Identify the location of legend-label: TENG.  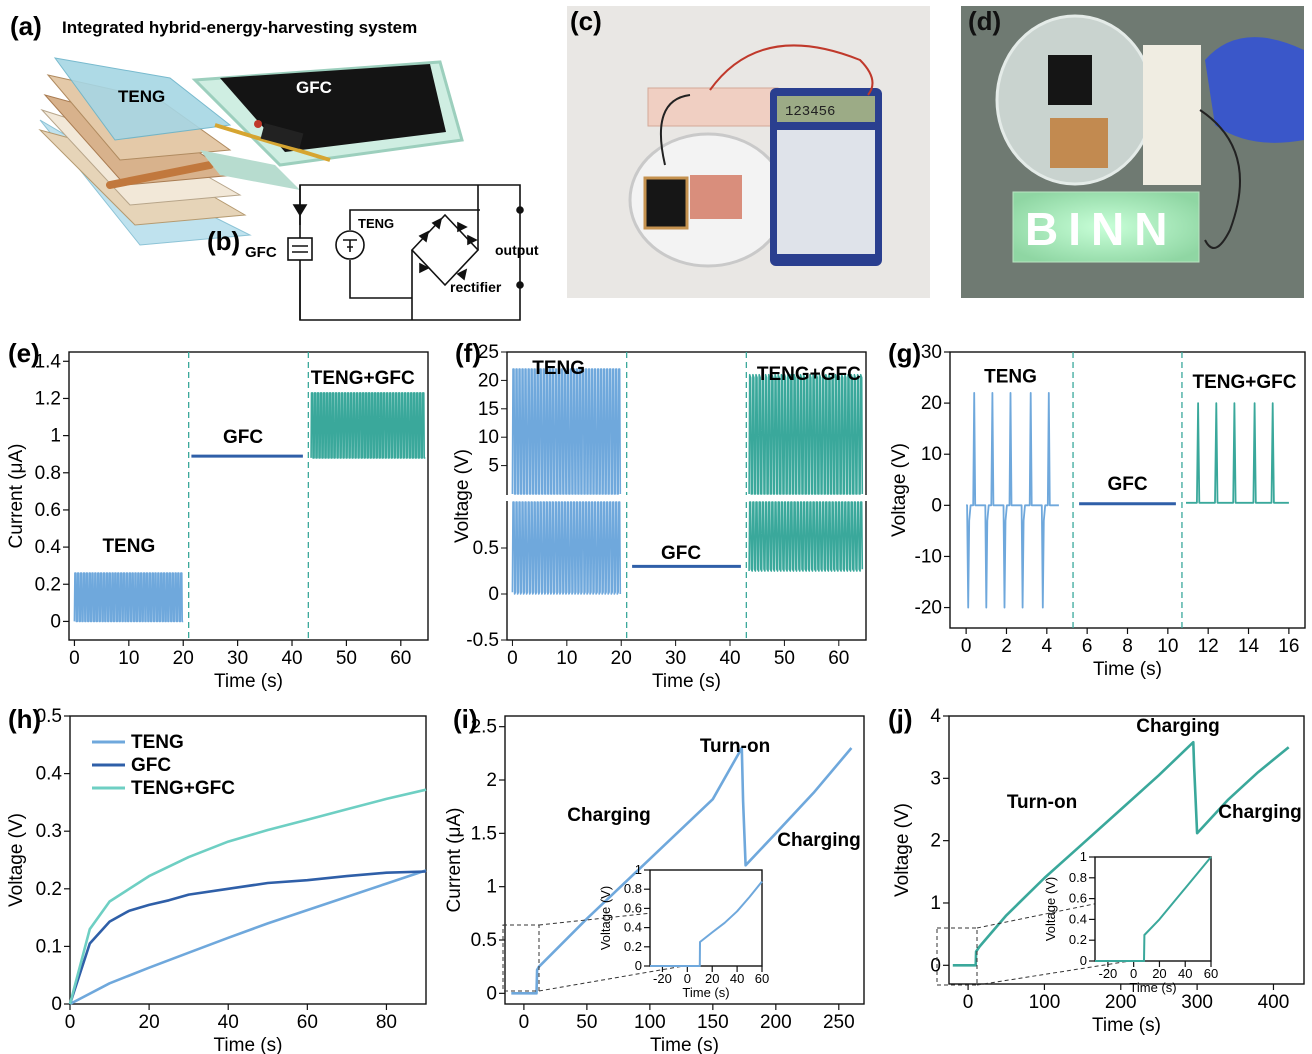
(157, 742).